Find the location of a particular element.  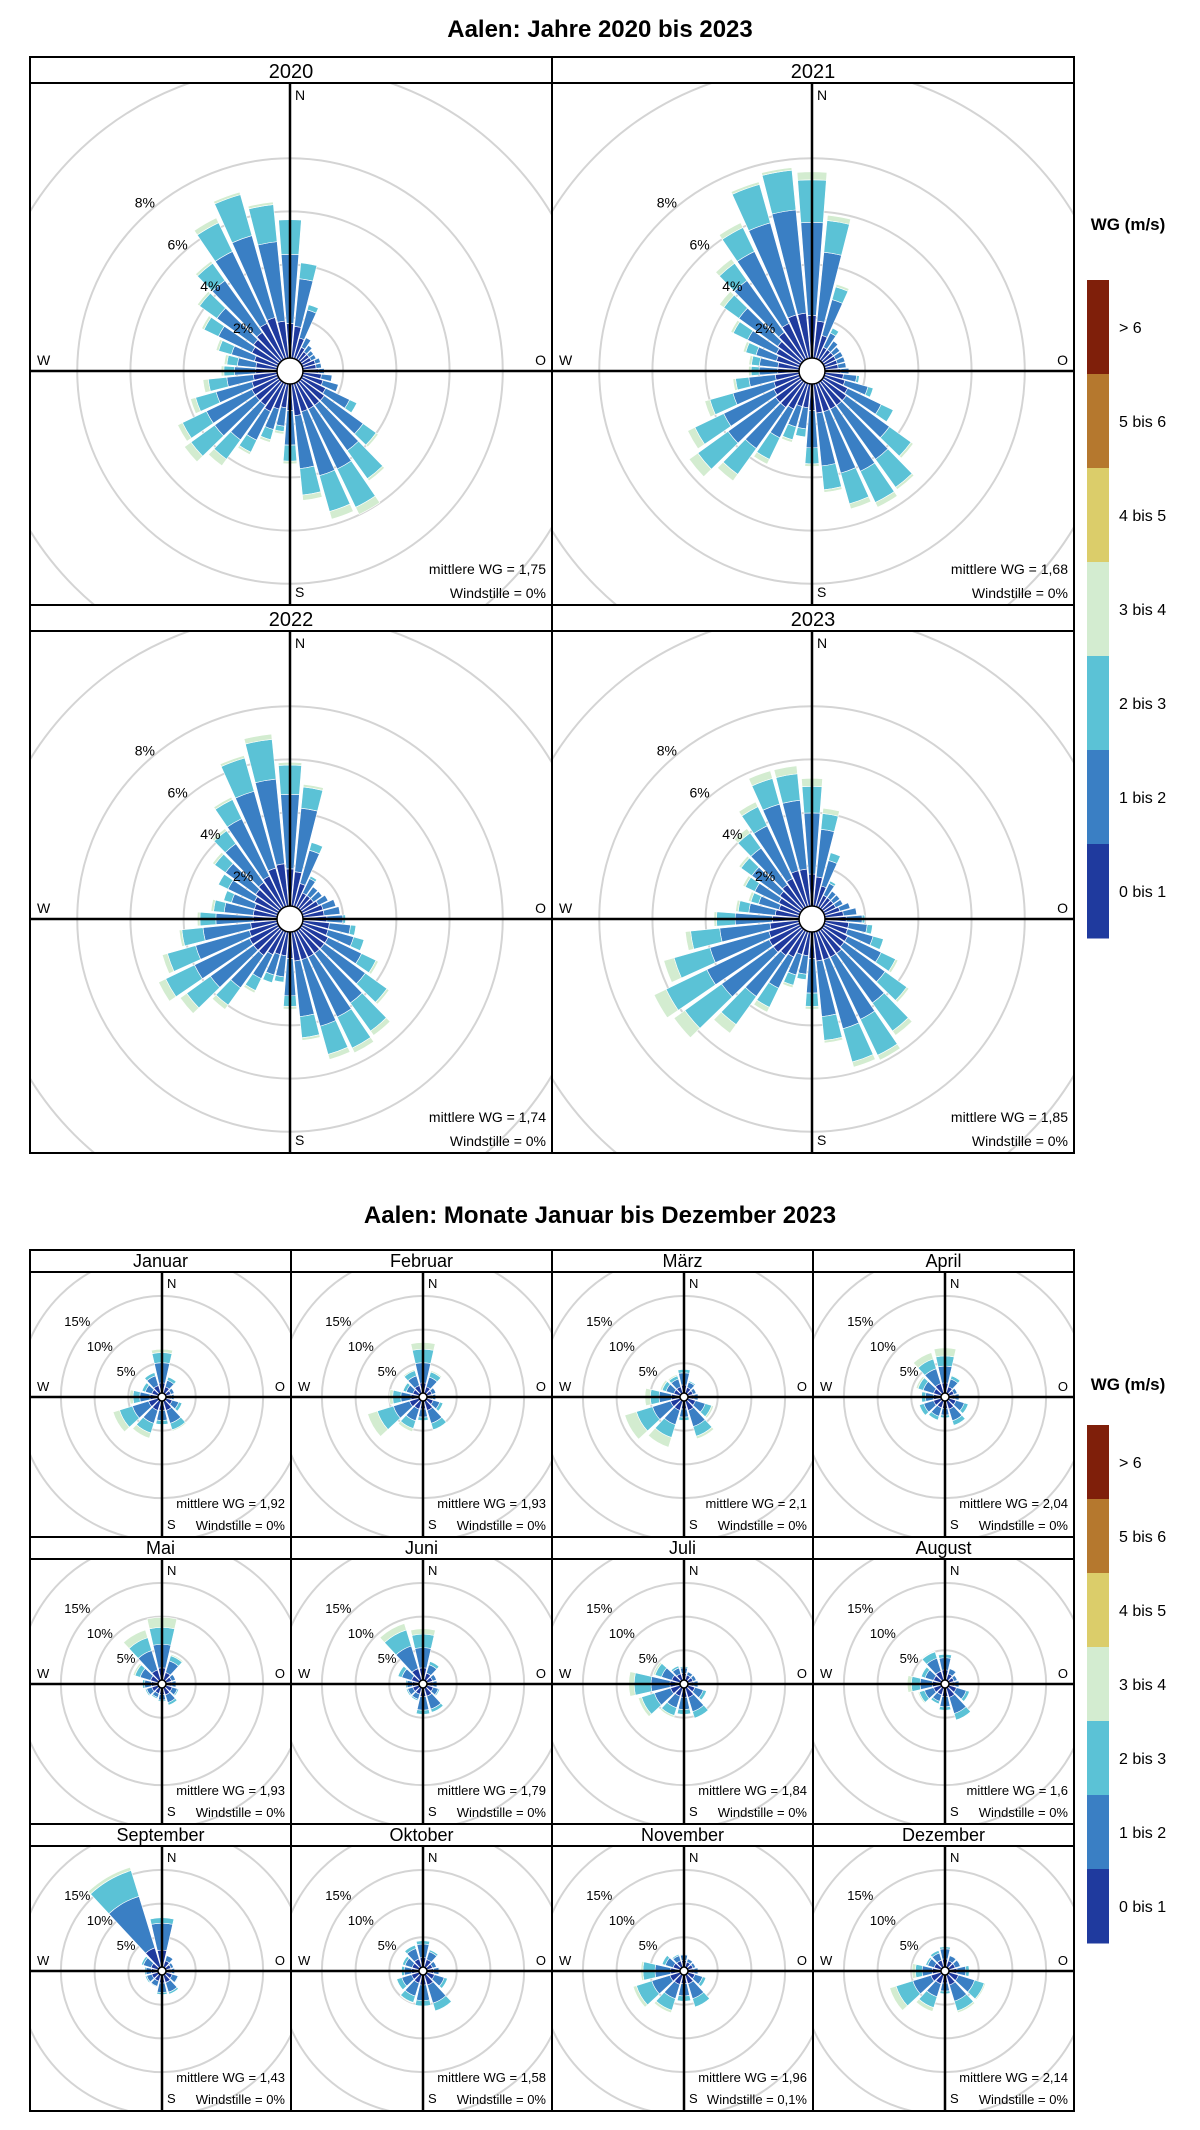

panel-title: März is located at coordinates (683, 1261).